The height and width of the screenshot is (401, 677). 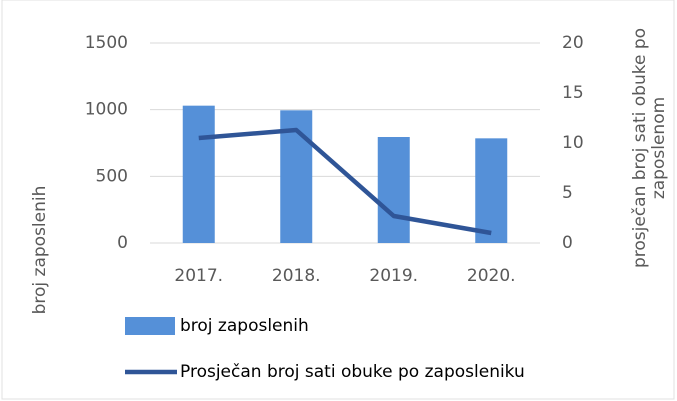 I want to click on legend-label: broj zaposlenih, so click(x=244, y=326).